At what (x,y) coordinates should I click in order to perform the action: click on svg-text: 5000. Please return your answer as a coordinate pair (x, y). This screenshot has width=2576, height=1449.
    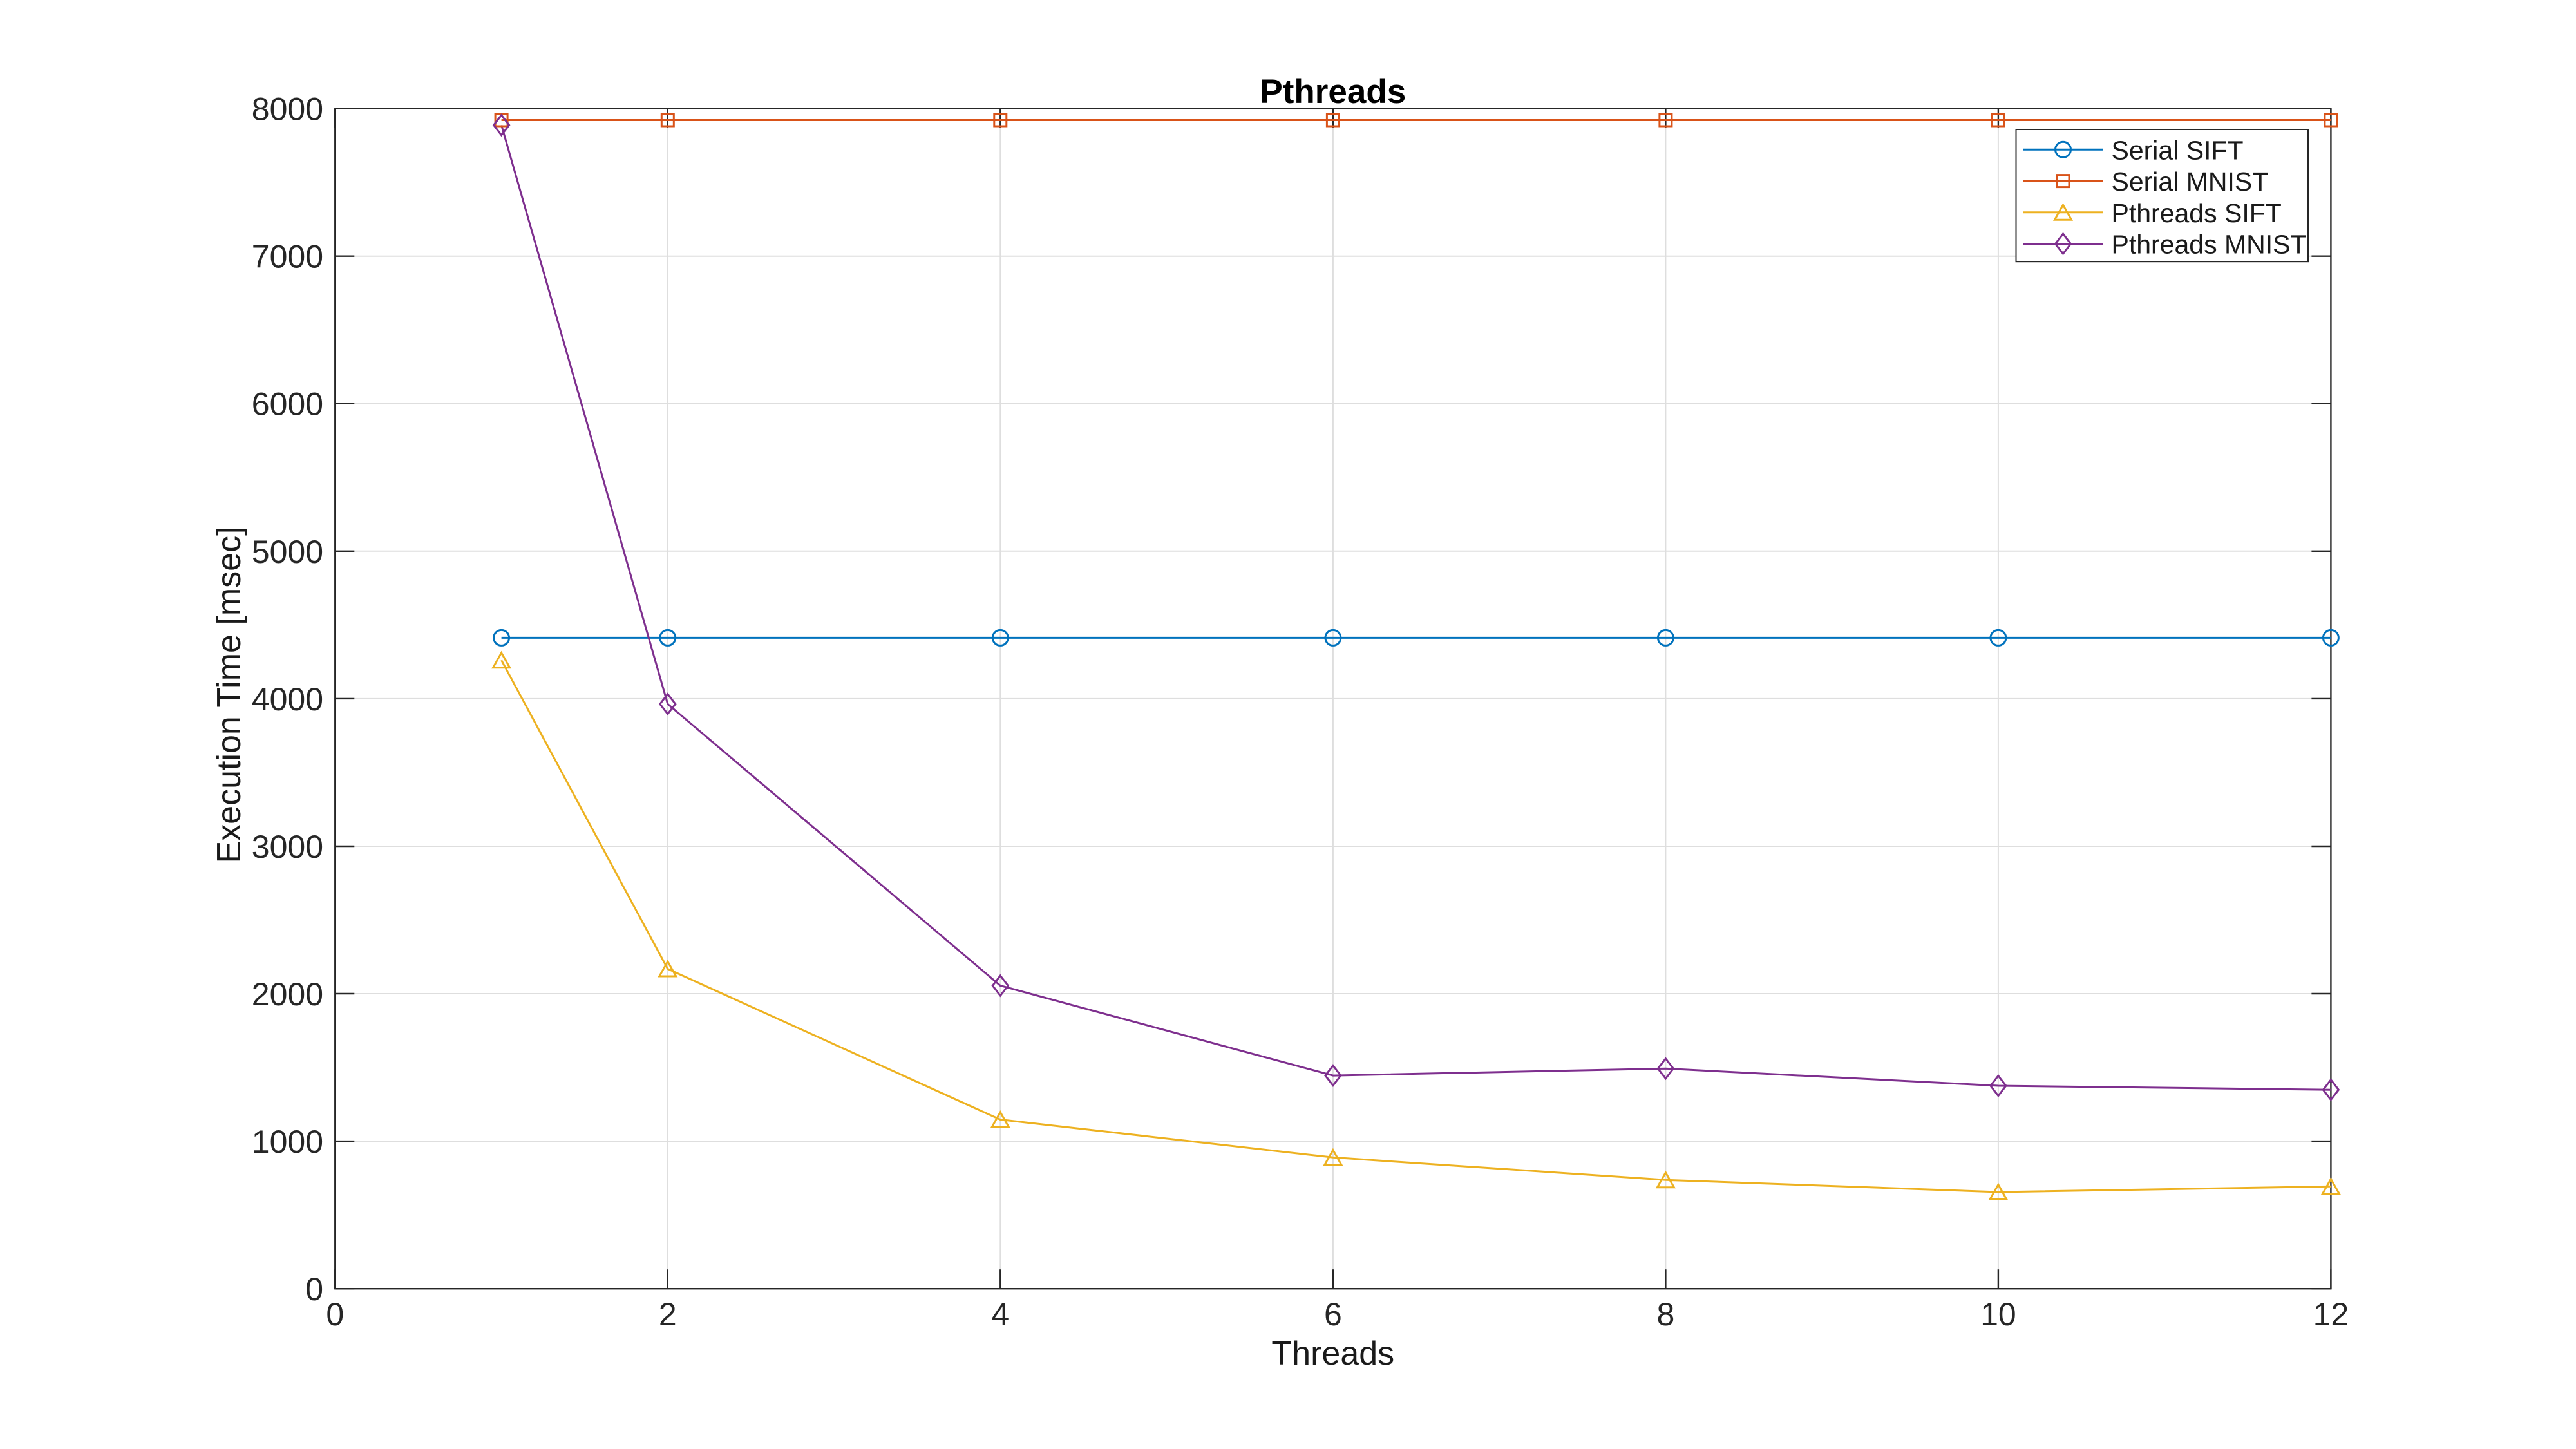
    Looking at the image, I should click on (287, 552).